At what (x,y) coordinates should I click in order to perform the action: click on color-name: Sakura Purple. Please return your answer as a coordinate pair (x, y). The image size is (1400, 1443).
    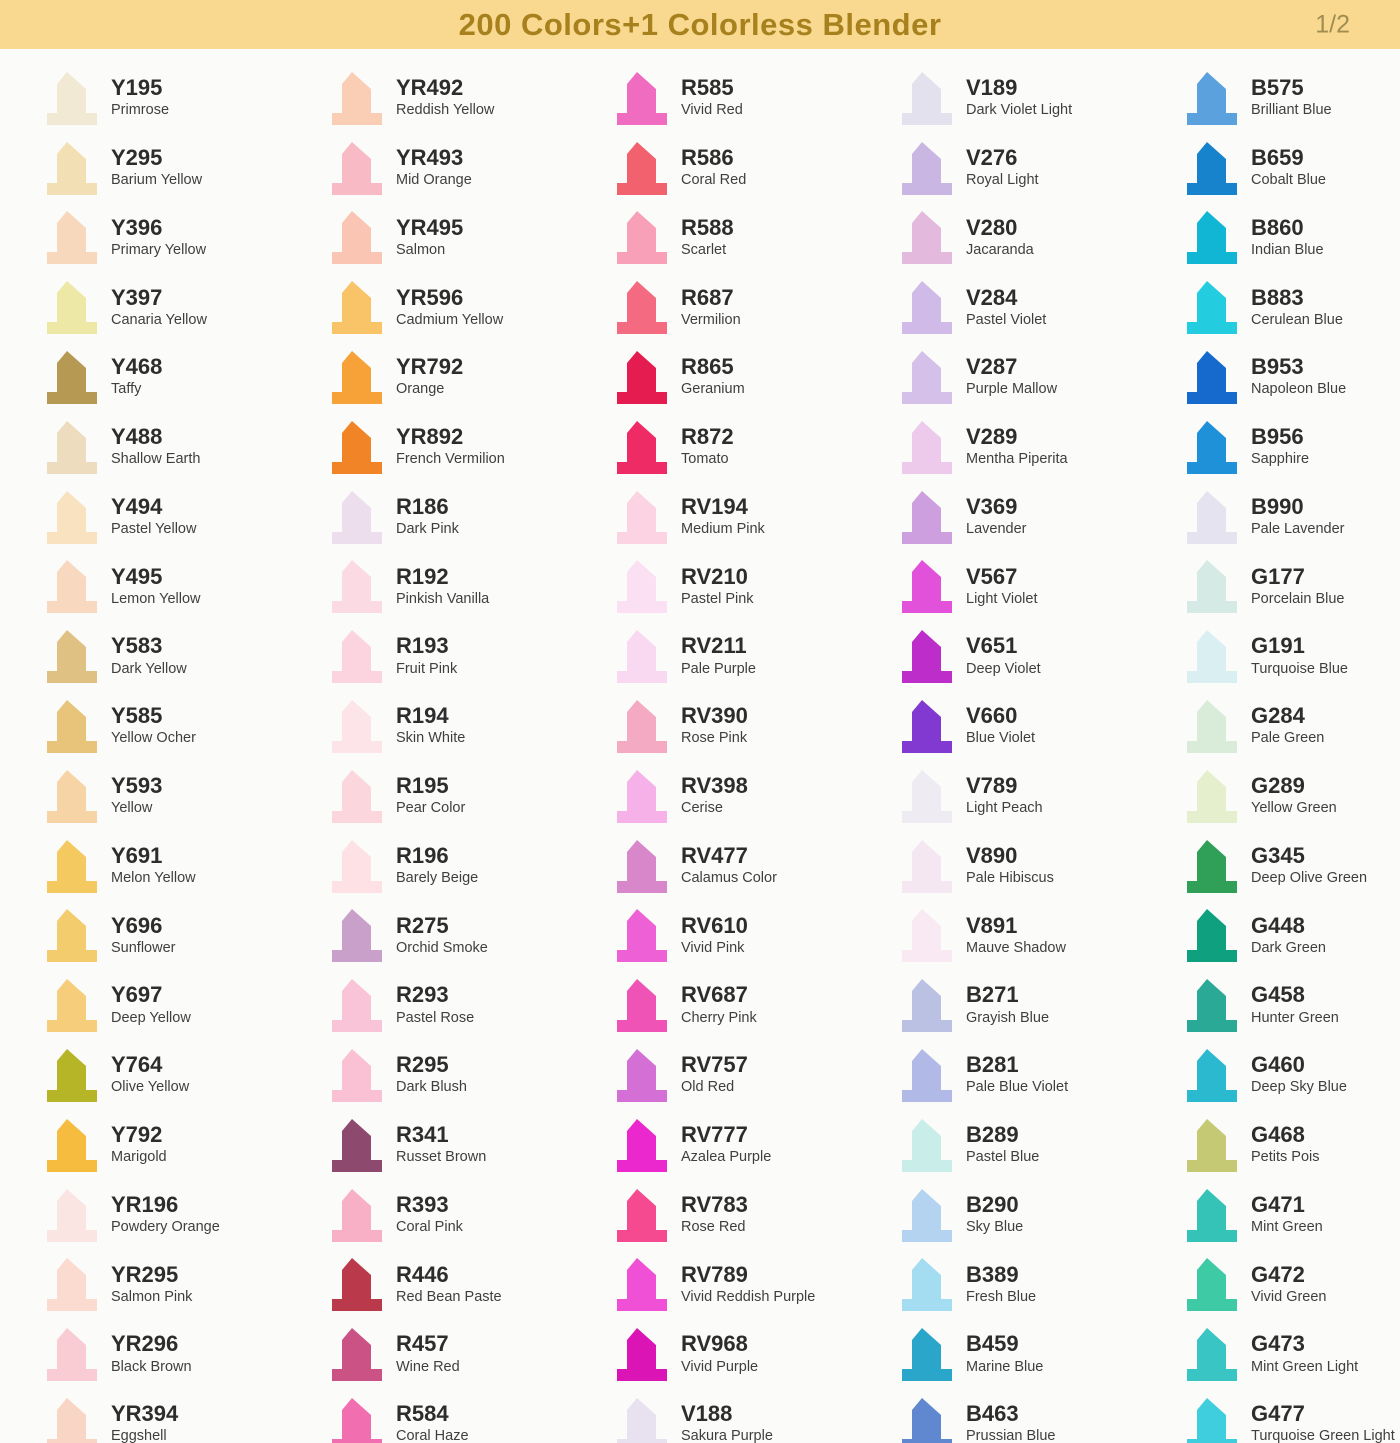
    Looking at the image, I should click on (727, 1435).